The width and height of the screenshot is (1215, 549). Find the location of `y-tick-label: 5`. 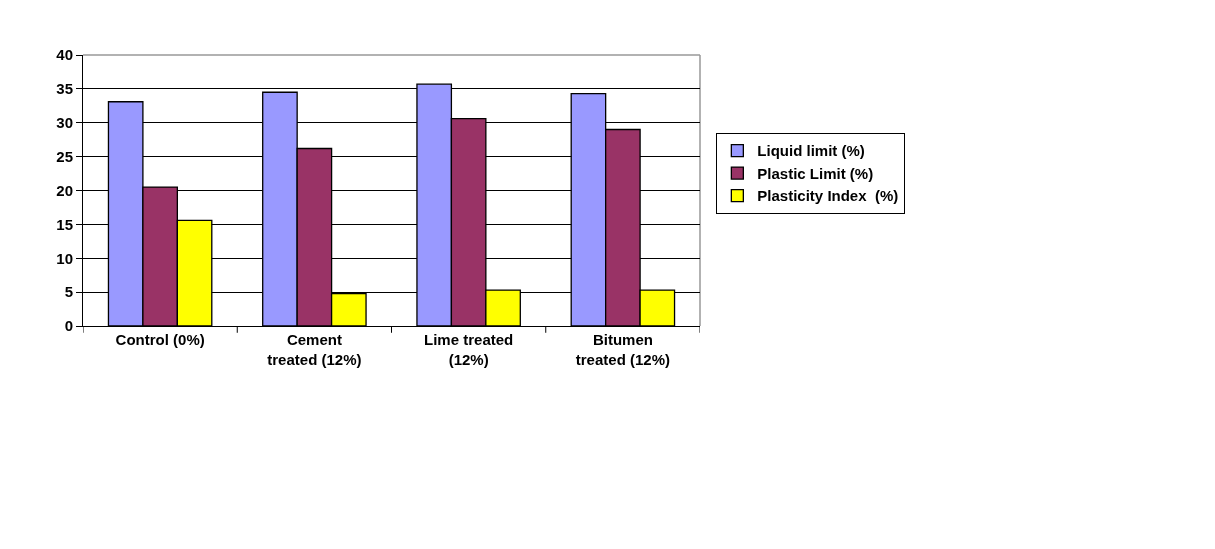

y-tick-label: 5 is located at coordinates (68, 292).